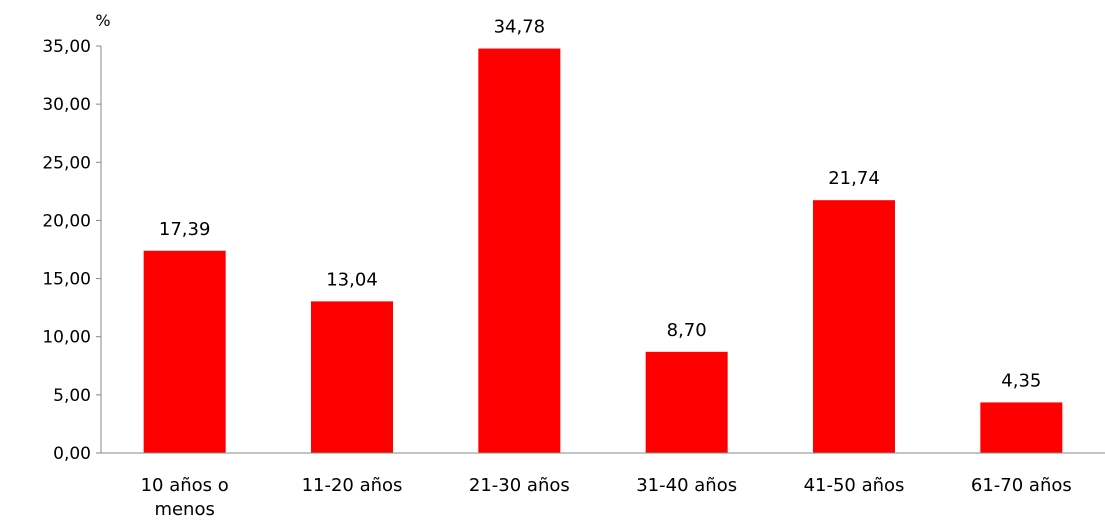 Image resolution: width=1105 pixels, height=521 pixels. What do you see at coordinates (519, 485) in the screenshot?
I see `x-category-label: 21-30 años` at bounding box center [519, 485].